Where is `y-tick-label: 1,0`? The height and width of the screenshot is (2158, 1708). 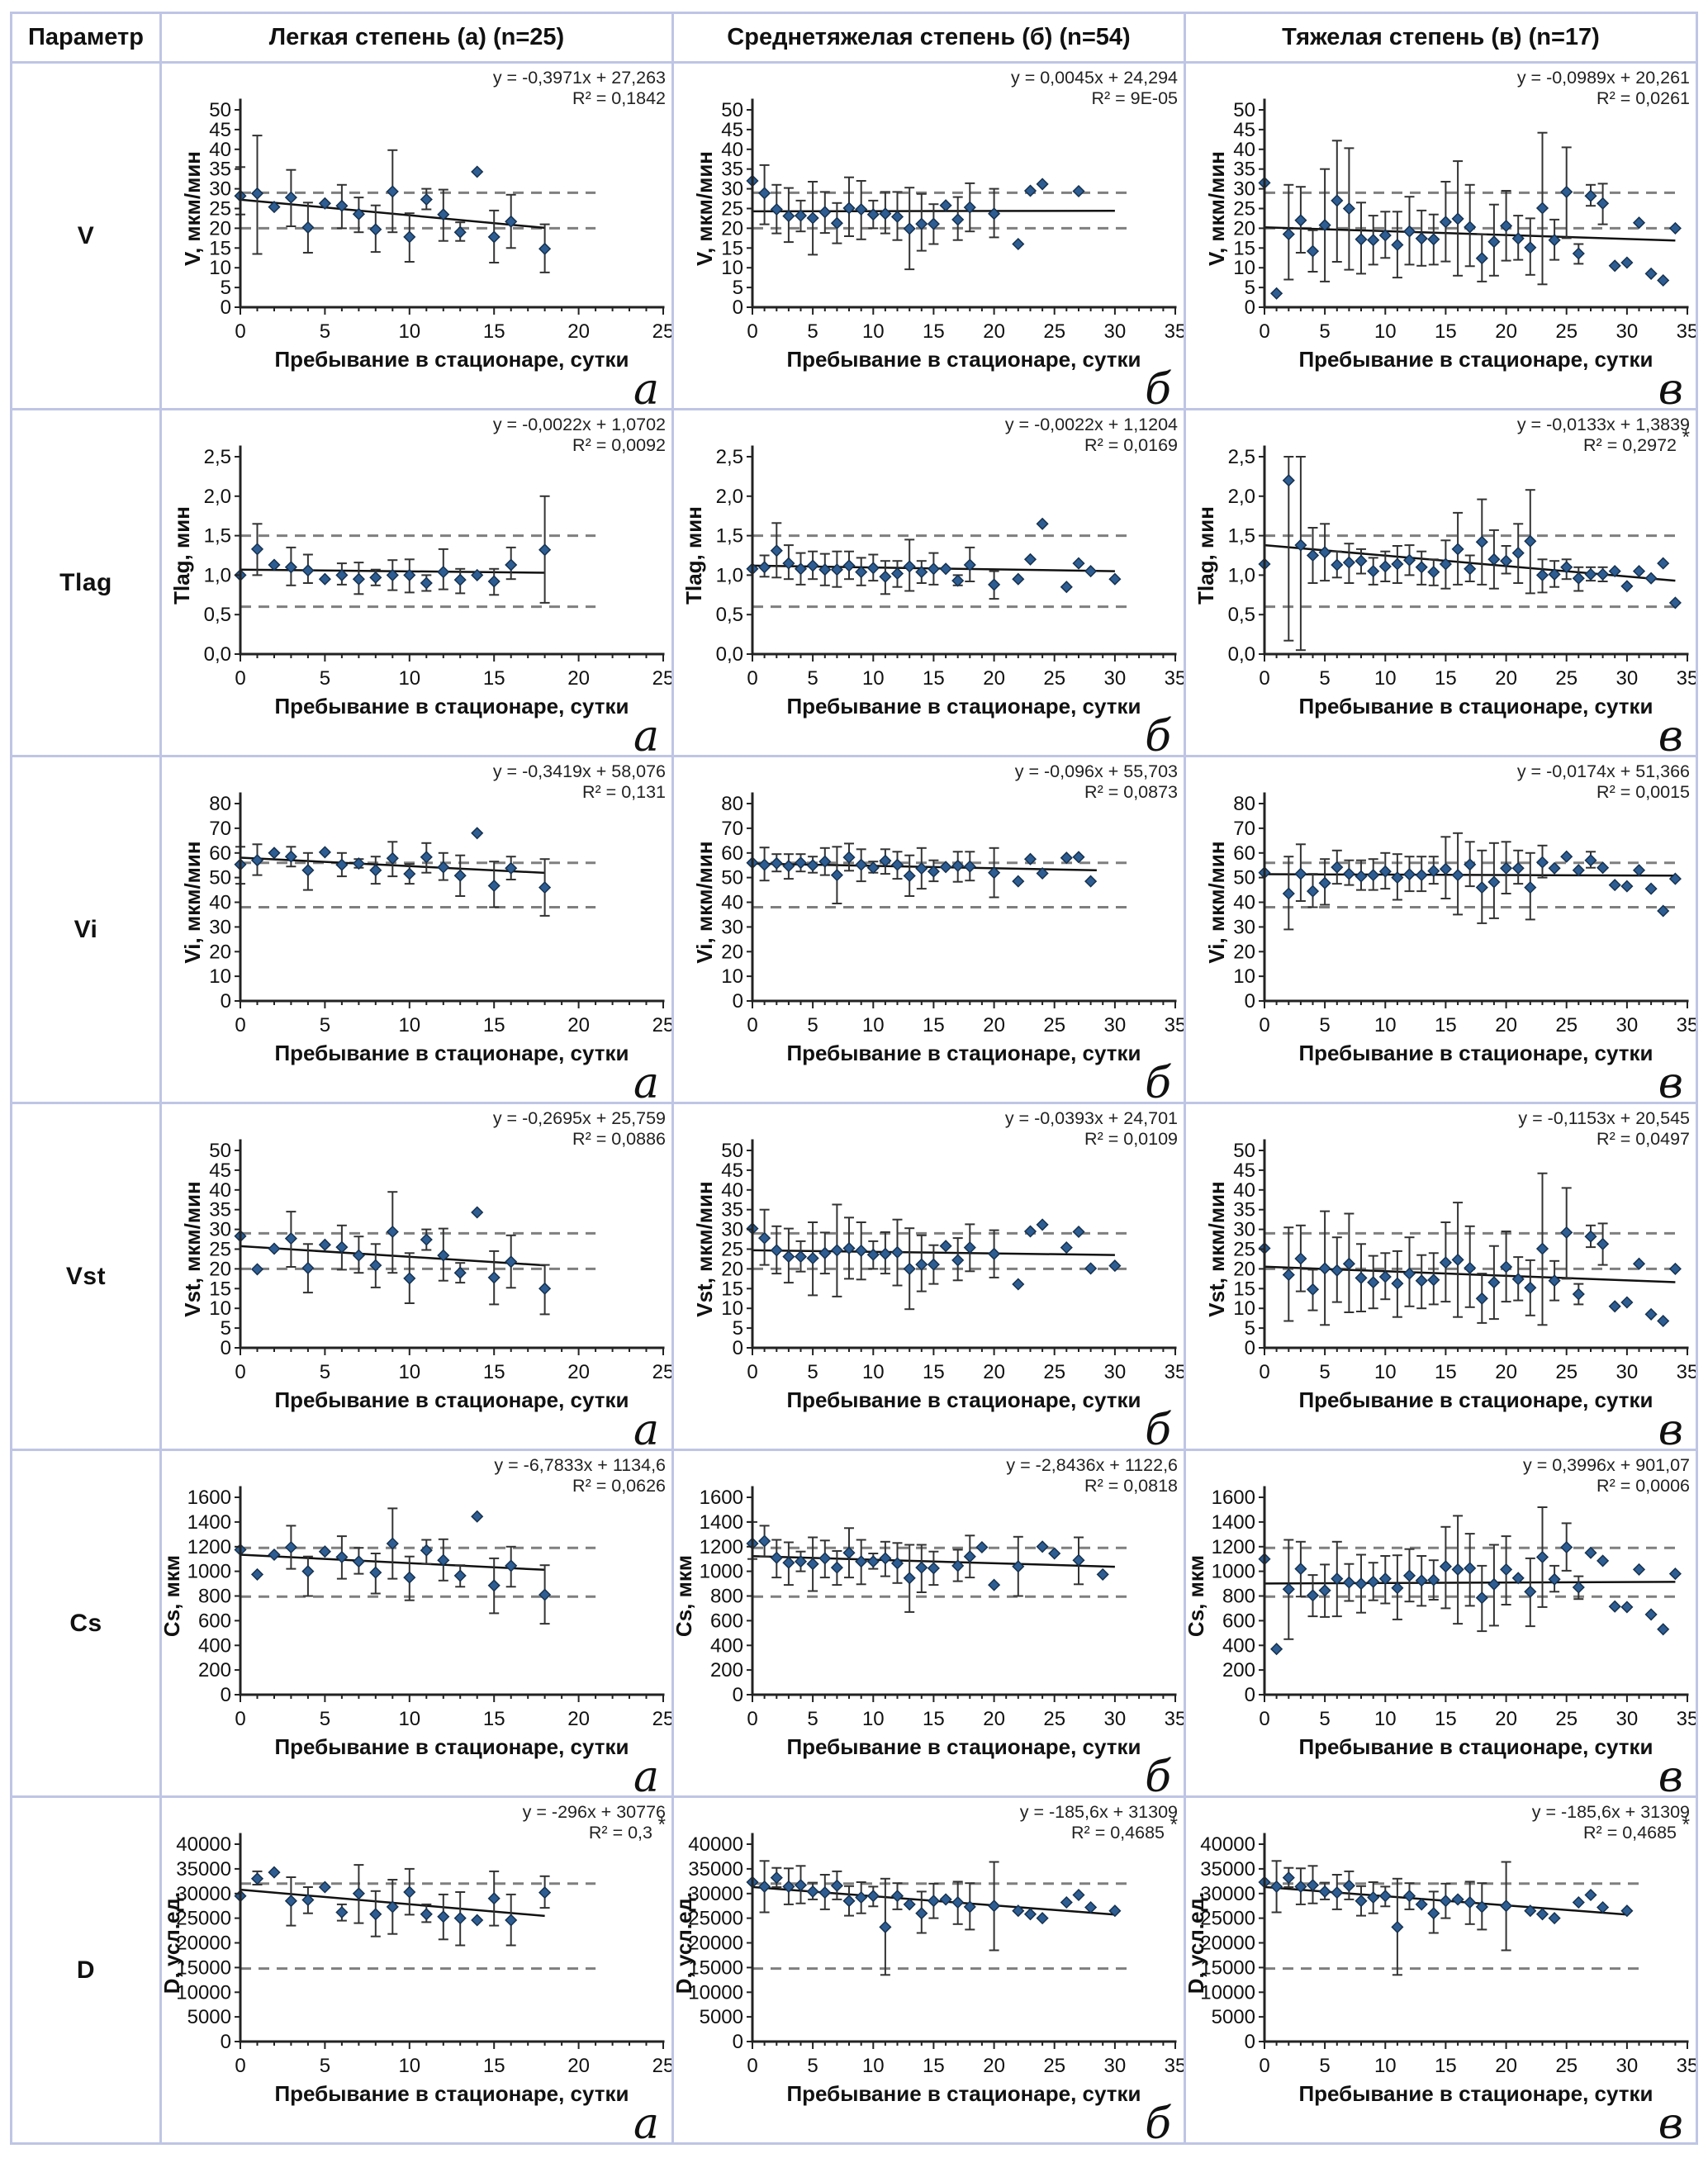
y-tick-label: 1,0 is located at coordinates (729, 575).